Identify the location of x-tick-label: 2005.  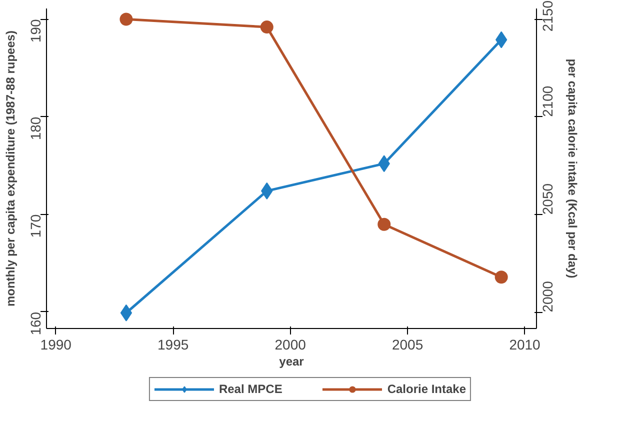
(408, 344).